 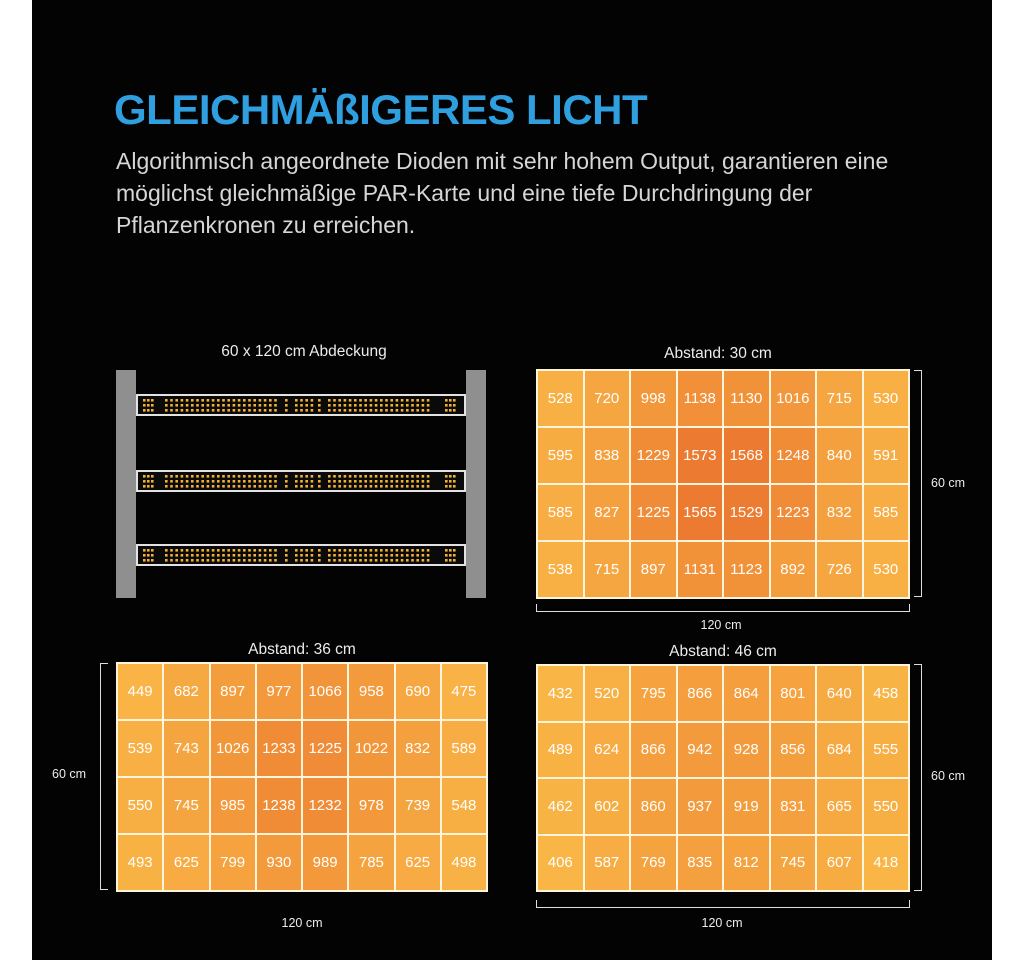 I want to click on heatmap-cell: 585, so click(x=885, y=512).